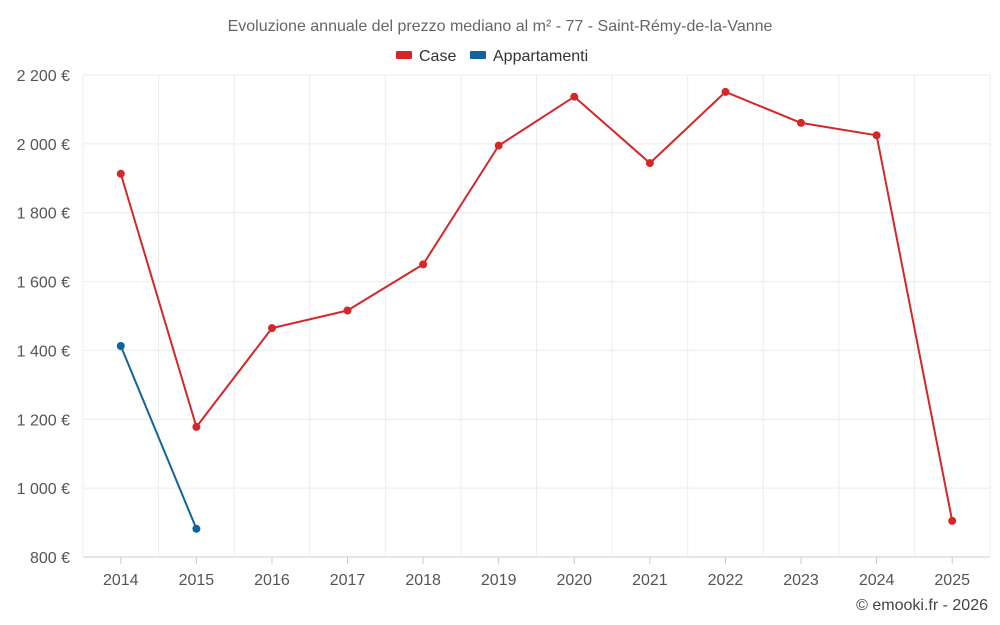 The height and width of the screenshot is (625, 1000). What do you see at coordinates (650, 580) in the screenshot?
I see `x-tick-label: 2021` at bounding box center [650, 580].